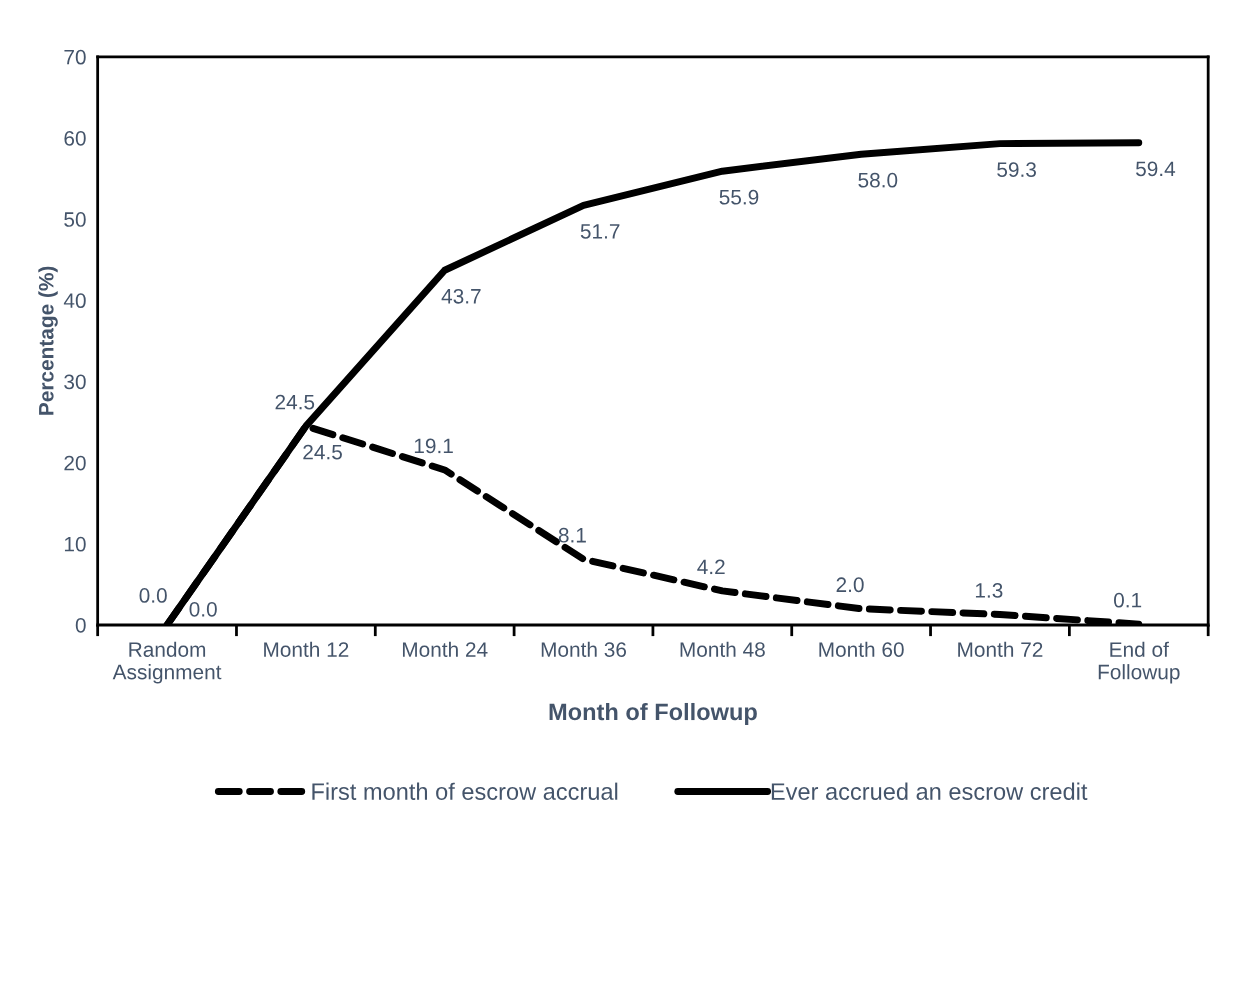 The height and width of the screenshot is (996, 1252). Describe the element at coordinates (75, 544) in the screenshot. I see `y-tick-label: 10` at that location.